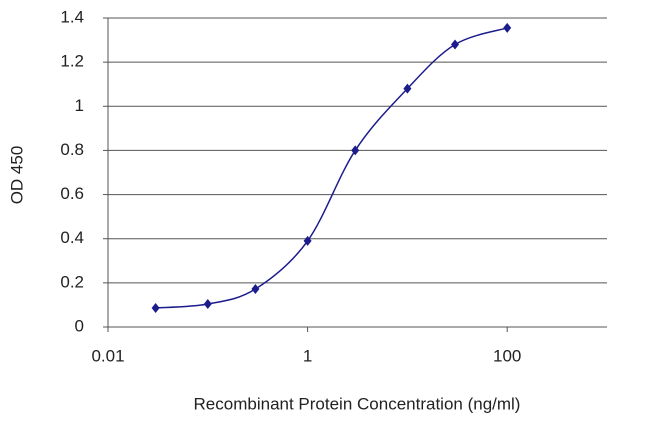 Image resolution: width=650 pixels, height=433 pixels. What do you see at coordinates (79, 105) in the screenshot?
I see `y-tick-label: 1` at bounding box center [79, 105].